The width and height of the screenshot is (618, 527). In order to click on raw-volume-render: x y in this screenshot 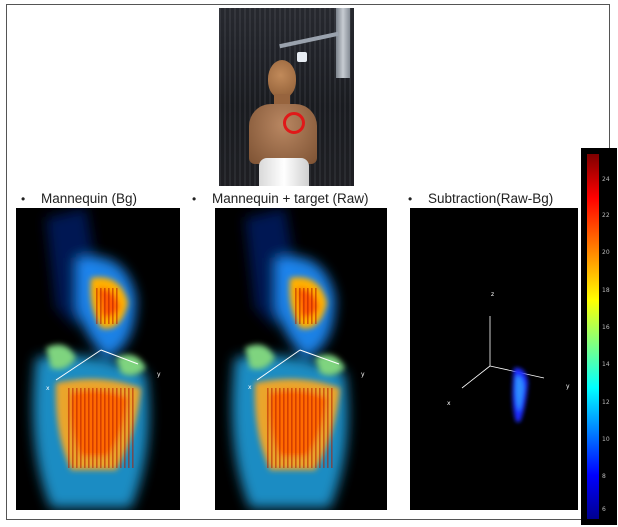, I will do `click(298, 358)`.